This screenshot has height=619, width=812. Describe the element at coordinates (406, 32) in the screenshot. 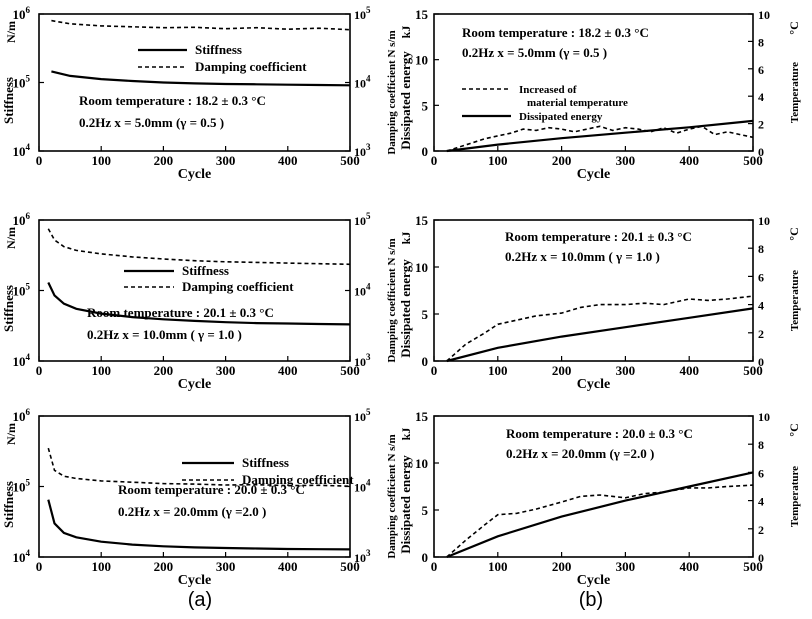

I see `y-axis-unit: kJ` at that location.